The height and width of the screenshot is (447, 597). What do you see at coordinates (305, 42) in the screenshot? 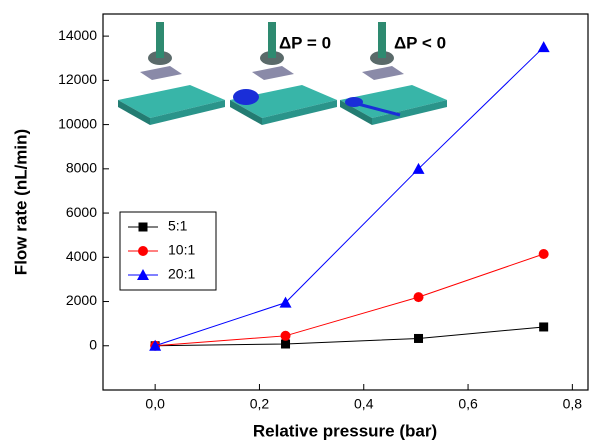
I see `annotation: ΔP = 0` at bounding box center [305, 42].